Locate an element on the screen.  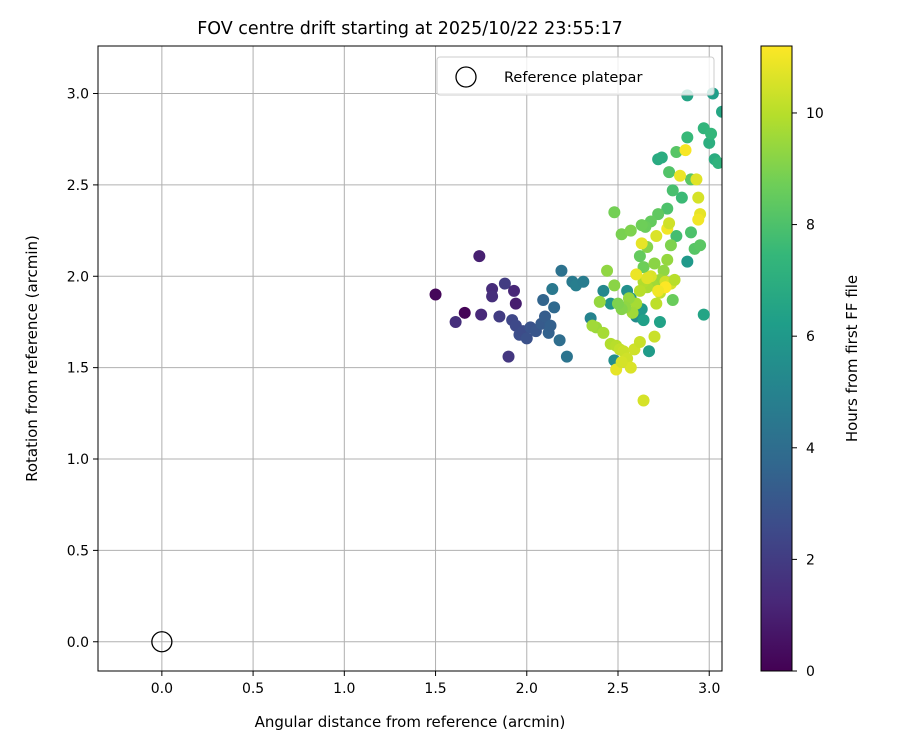
data-points is located at coordinates (575, 247).